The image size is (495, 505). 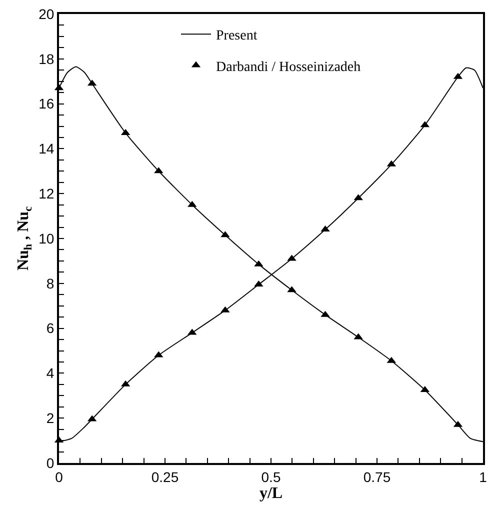 What do you see at coordinates (165, 476) in the screenshot?
I see `x-tick-label: 0.25` at bounding box center [165, 476].